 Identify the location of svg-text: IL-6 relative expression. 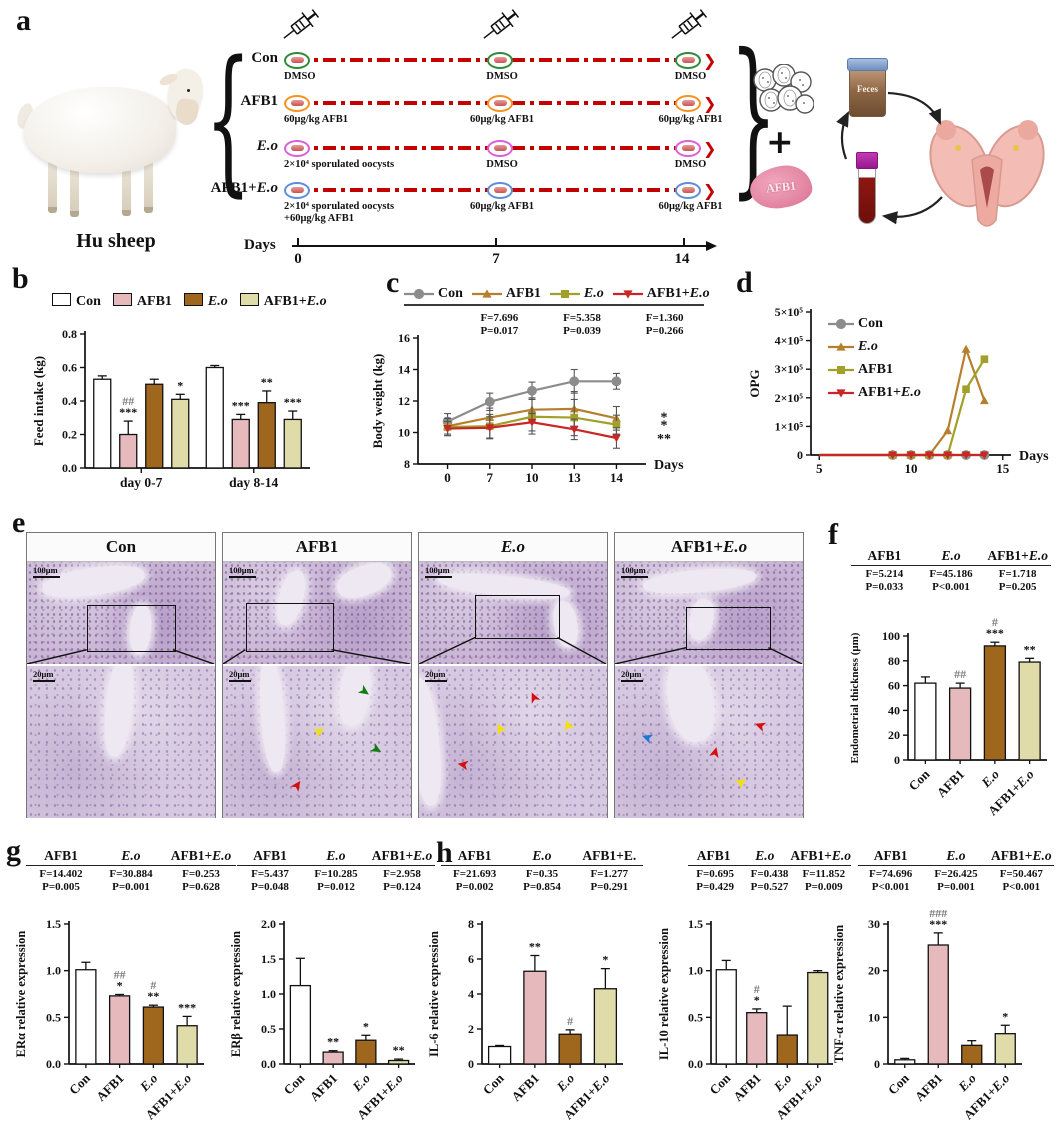
(434, 994).